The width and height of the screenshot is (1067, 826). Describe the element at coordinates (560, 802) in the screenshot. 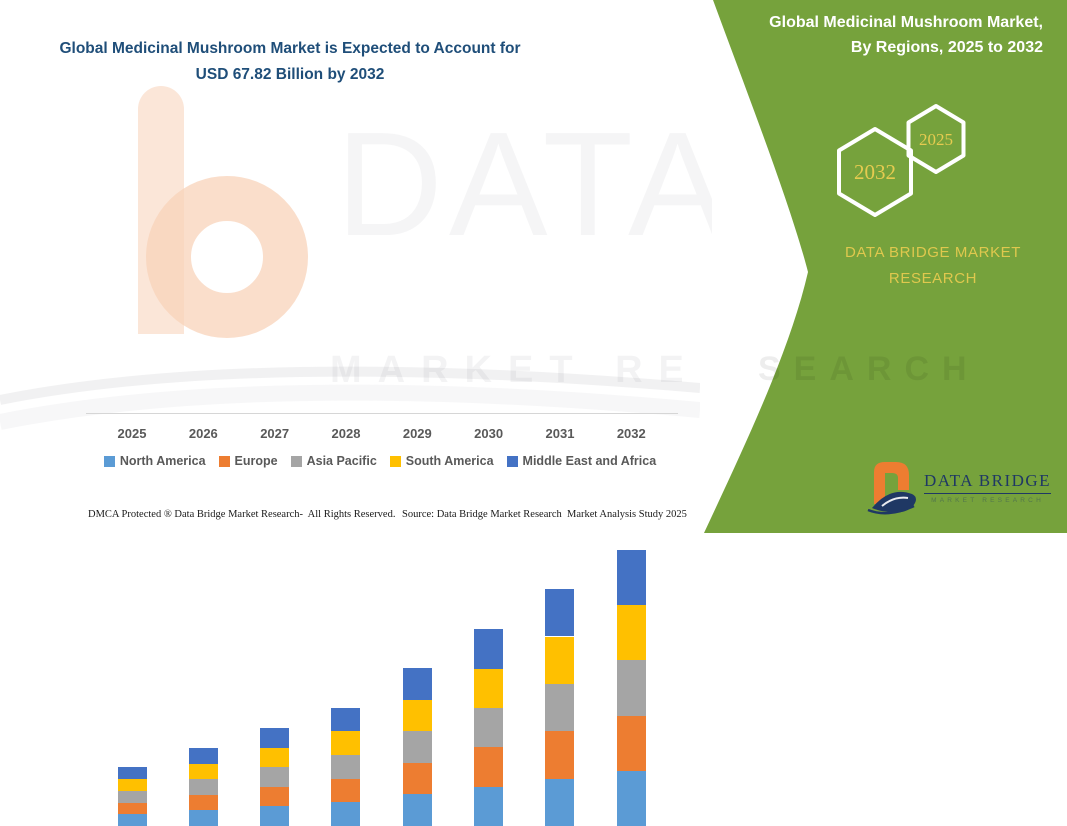

I see `bar-segment-2031-north-america` at that location.